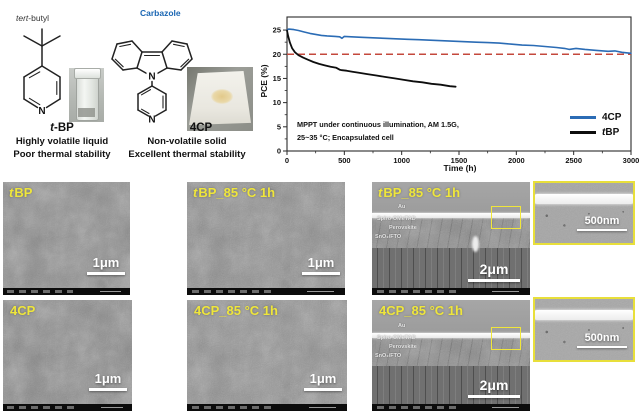  I want to click on tbp-structure-drawing: N, so click(42, 72).